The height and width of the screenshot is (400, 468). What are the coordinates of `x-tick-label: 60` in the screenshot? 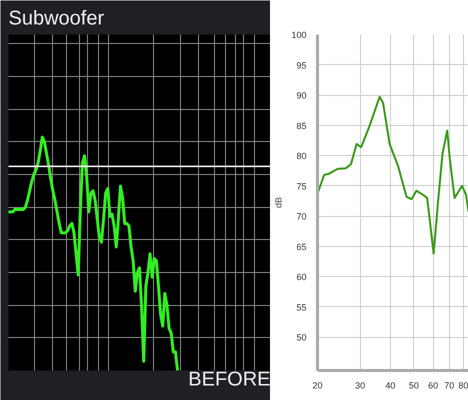 It's located at (433, 385).